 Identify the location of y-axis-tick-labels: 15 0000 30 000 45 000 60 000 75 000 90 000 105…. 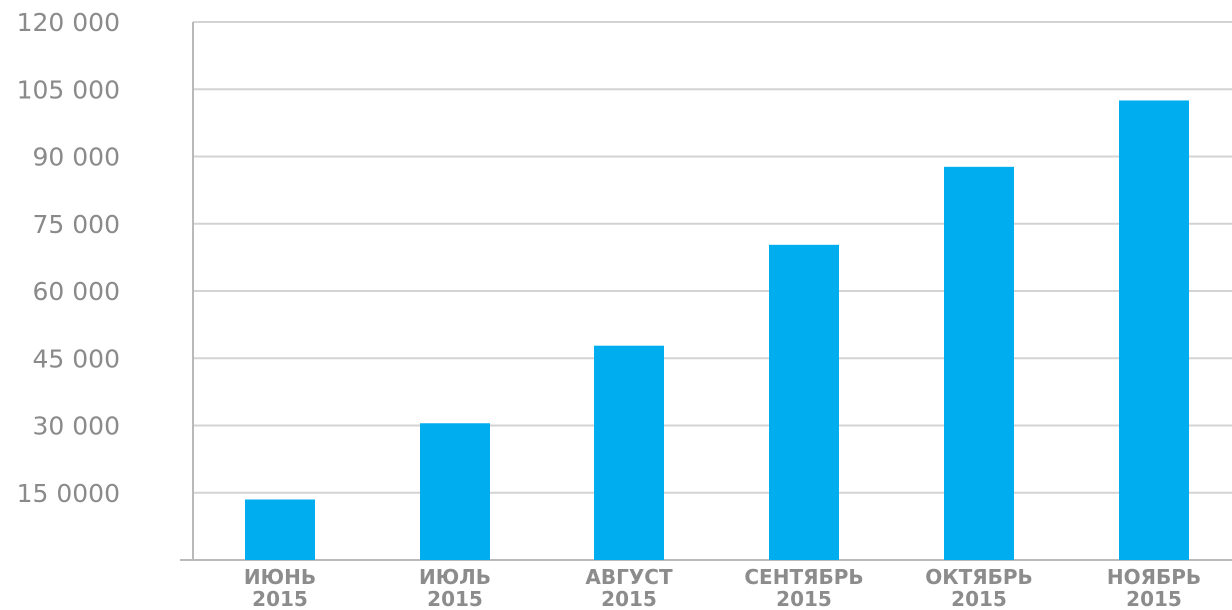
(68, 258).